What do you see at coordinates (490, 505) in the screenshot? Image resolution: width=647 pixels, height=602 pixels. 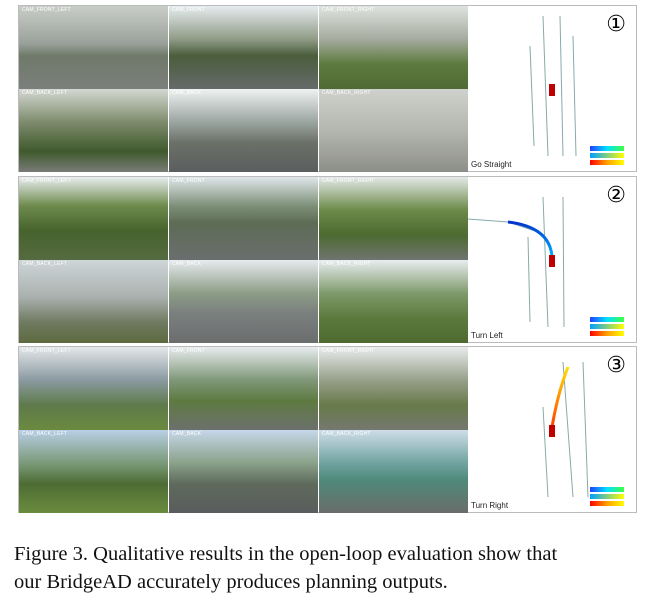 I see `driving-command: Turn Right` at bounding box center [490, 505].